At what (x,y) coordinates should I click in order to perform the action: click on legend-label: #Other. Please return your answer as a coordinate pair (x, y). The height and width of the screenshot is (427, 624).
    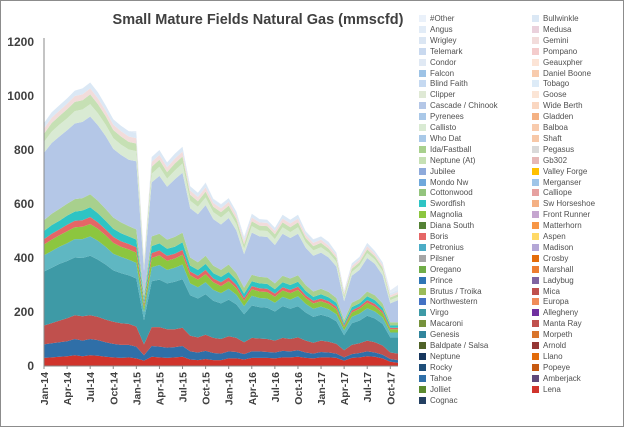
    Looking at the image, I should click on (442, 18).